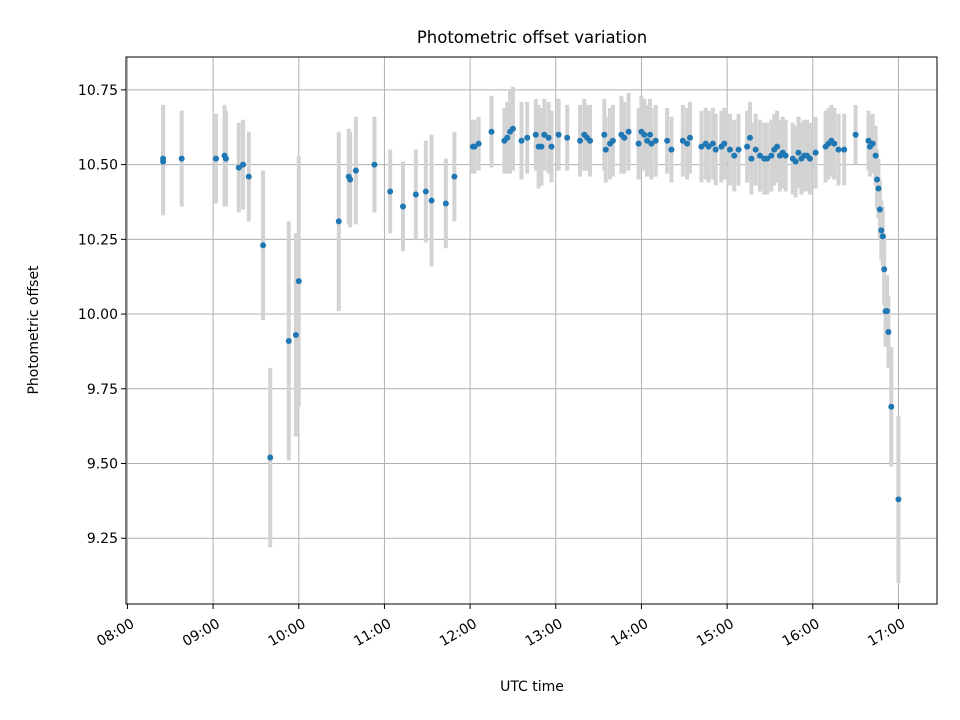  Describe the element at coordinates (458, 633) in the screenshot. I see `x-tick-label: 12:00` at that location.